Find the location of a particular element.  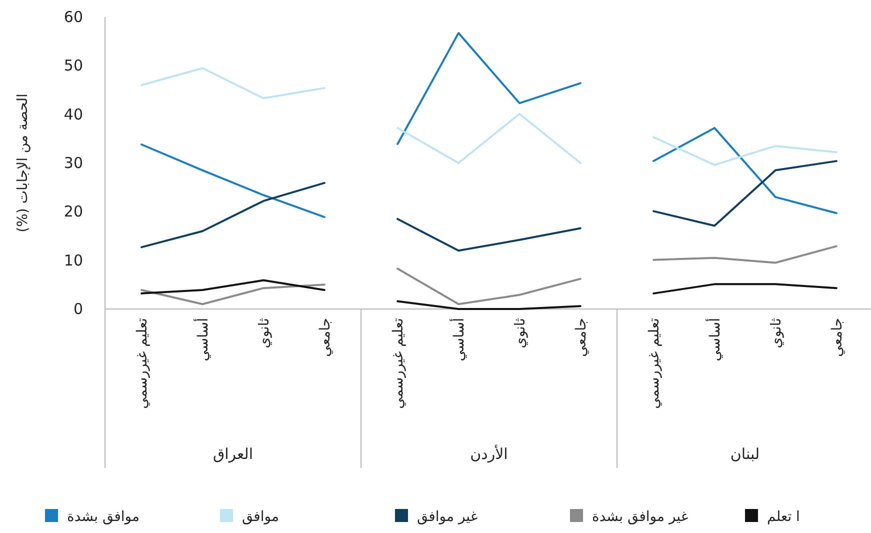

y-tick-label: 20 is located at coordinates (73, 211).